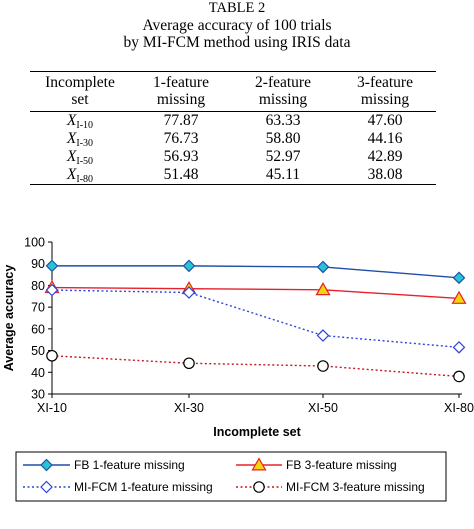 Image resolution: width=474 pixels, height=529 pixels. What do you see at coordinates (385, 120) in the screenshot?
I see `table-cell: 47.60` at bounding box center [385, 120].